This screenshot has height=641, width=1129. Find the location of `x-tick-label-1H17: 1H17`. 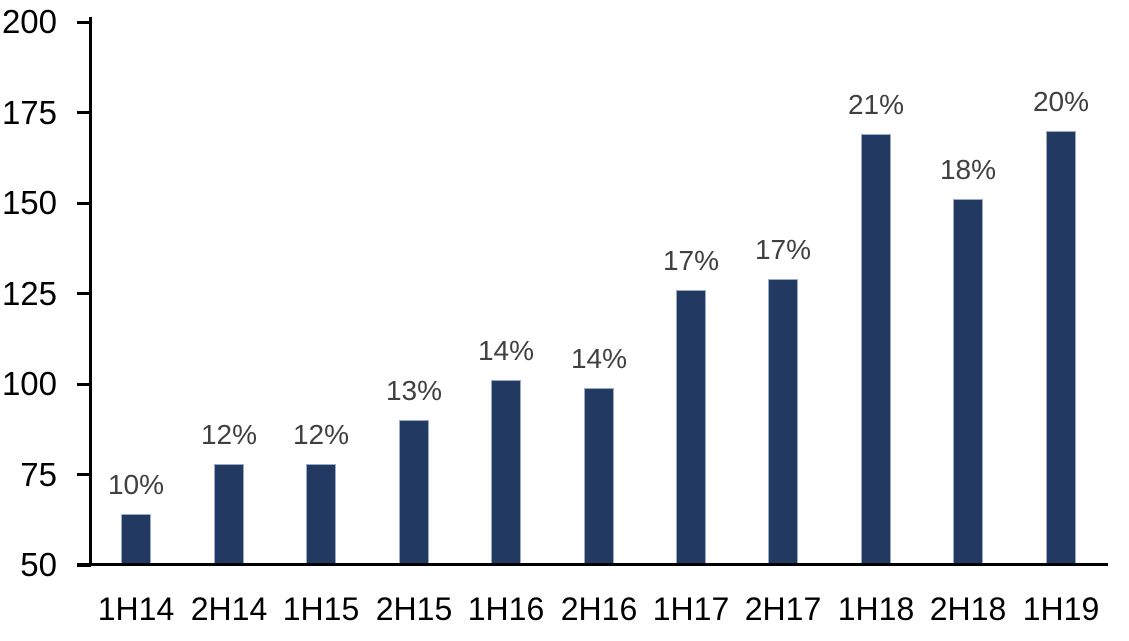

x-tick-label-1H17: 1H17 is located at coordinates (691, 609).